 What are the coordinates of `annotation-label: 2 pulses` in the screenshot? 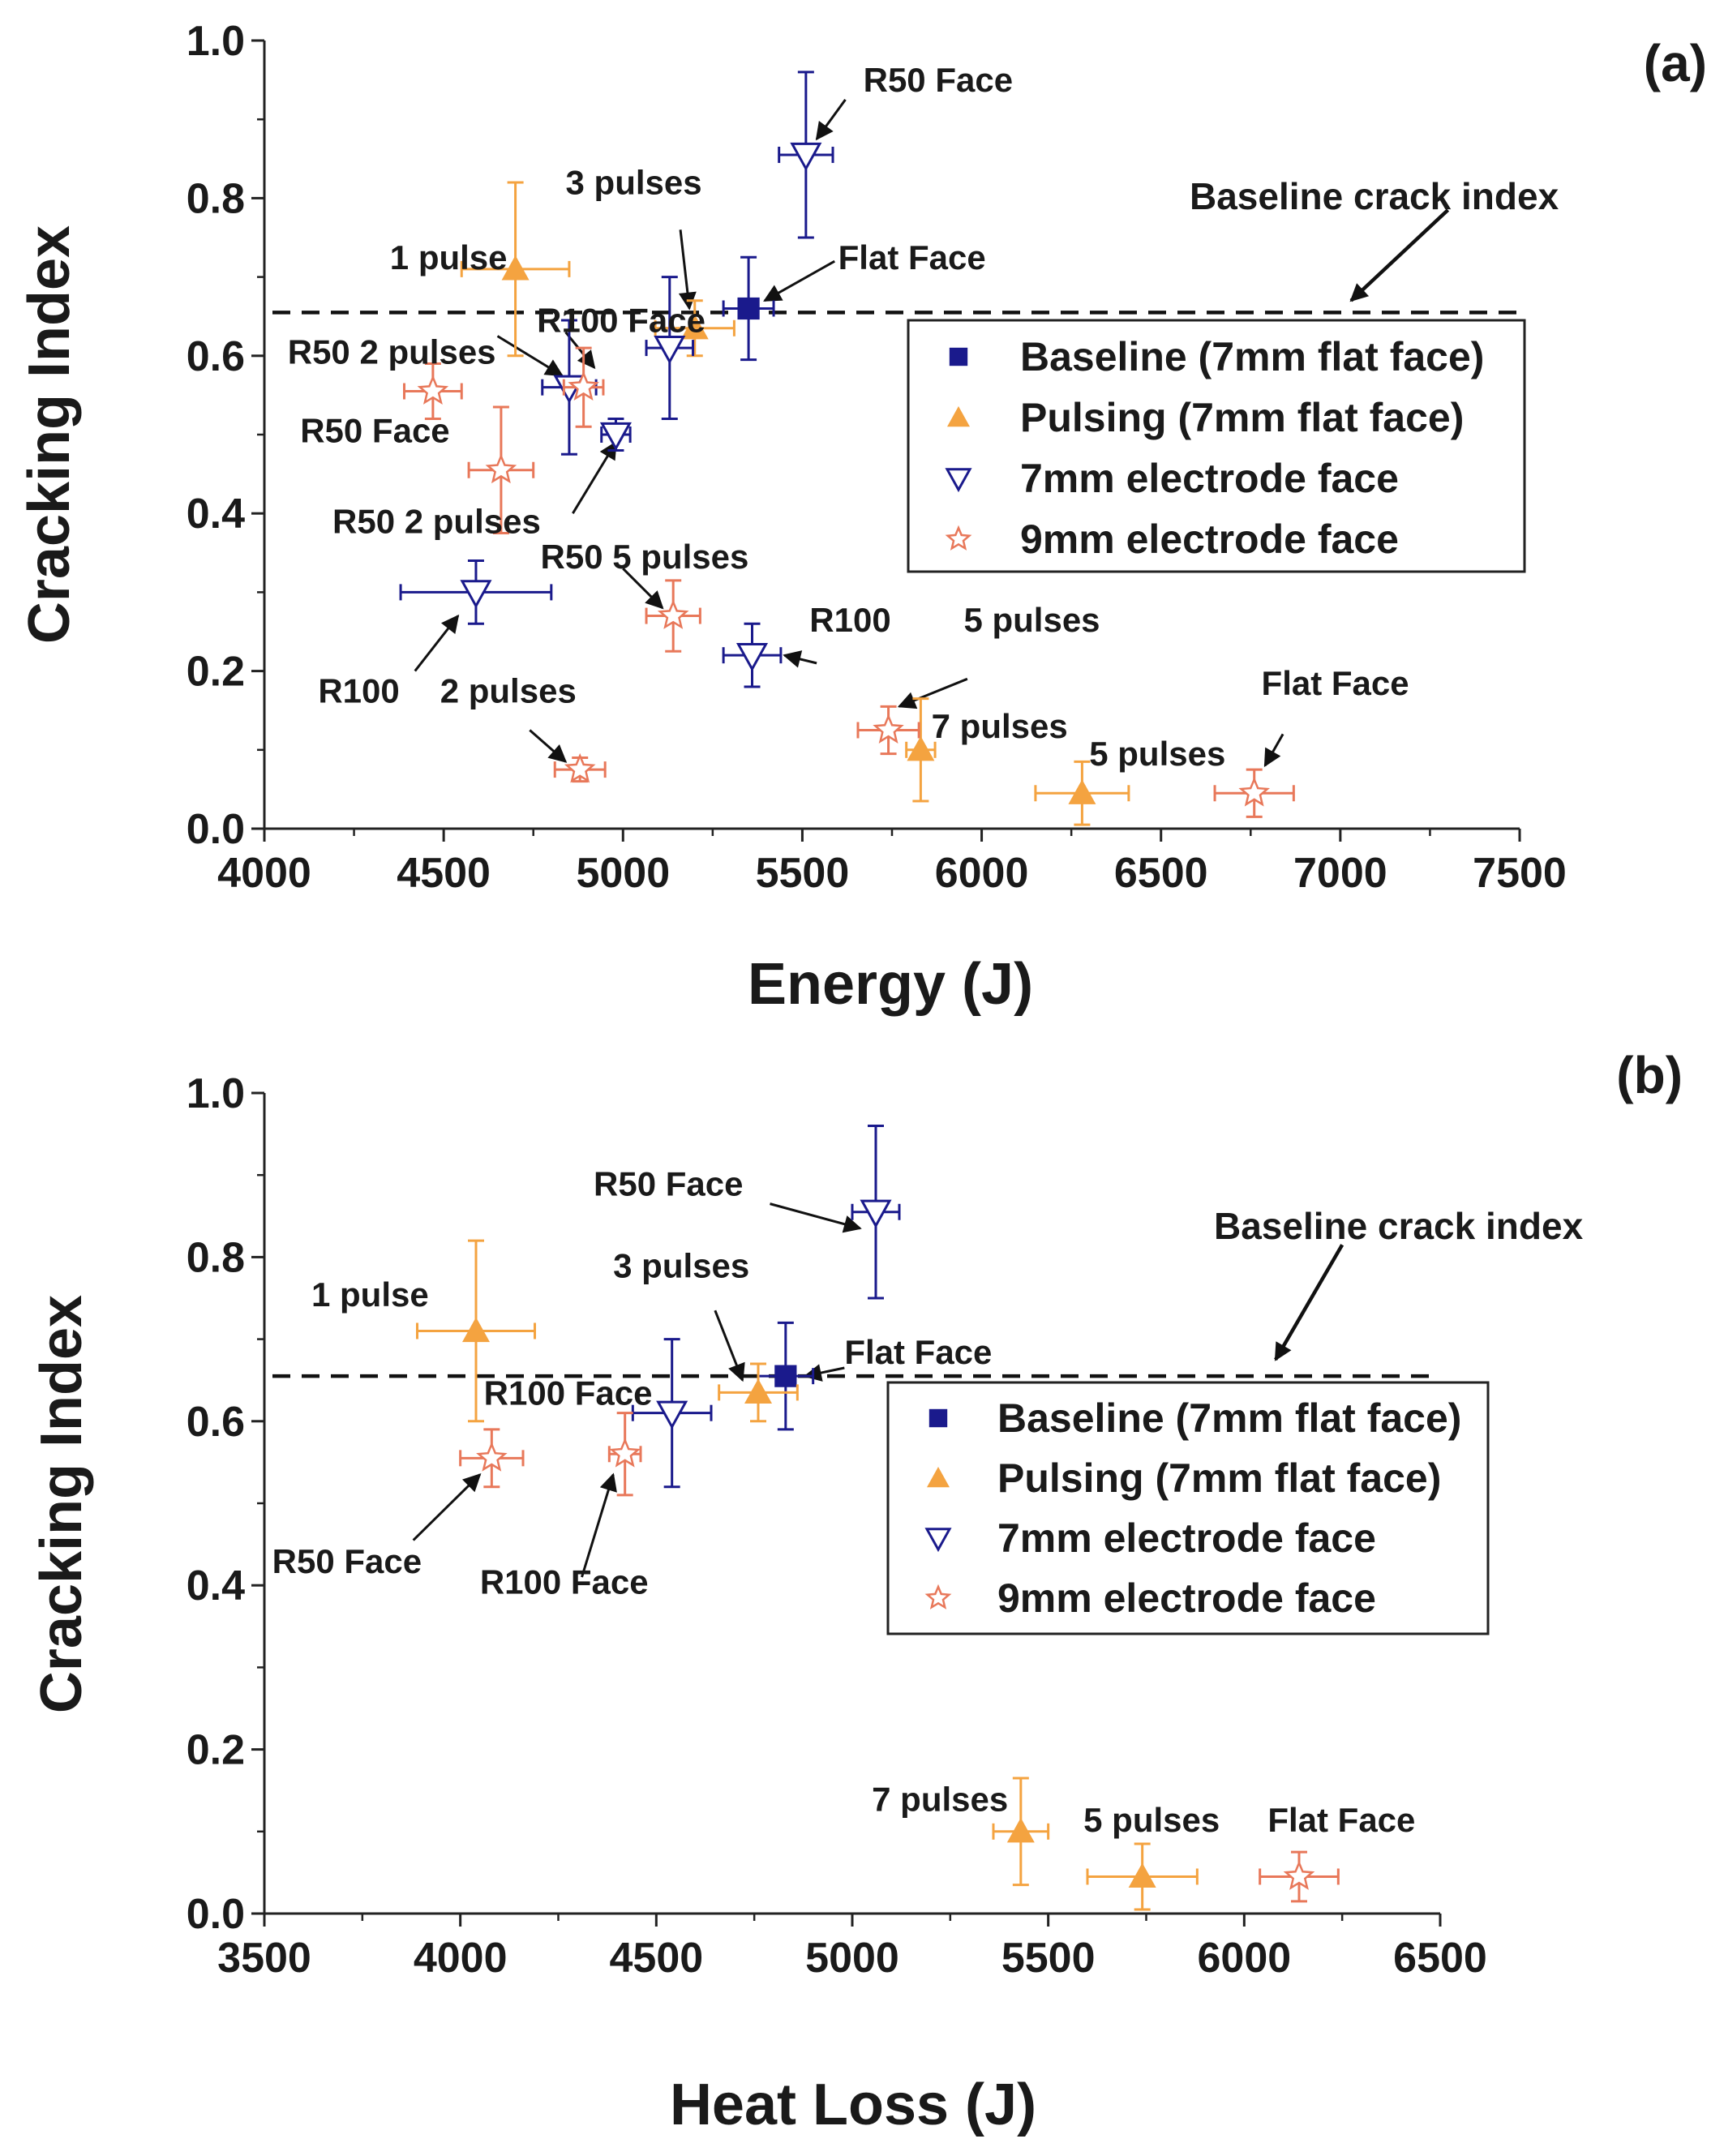 It's located at (508, 690).